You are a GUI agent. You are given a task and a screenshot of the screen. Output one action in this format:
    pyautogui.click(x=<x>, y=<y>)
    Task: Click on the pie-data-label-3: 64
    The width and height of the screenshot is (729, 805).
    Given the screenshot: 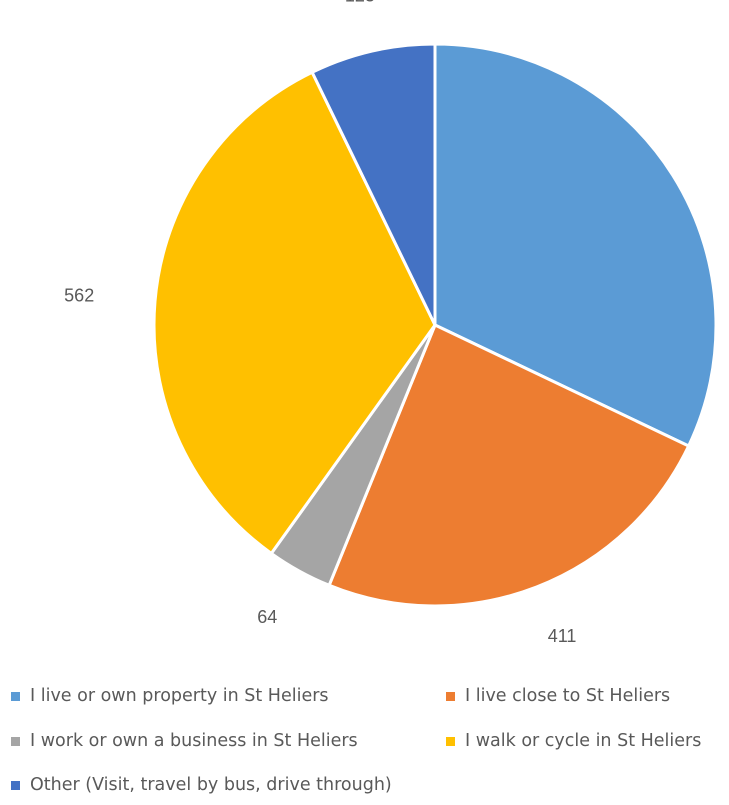 What is the action you would take?
    pyautogui.click(x=267, y=617)
    